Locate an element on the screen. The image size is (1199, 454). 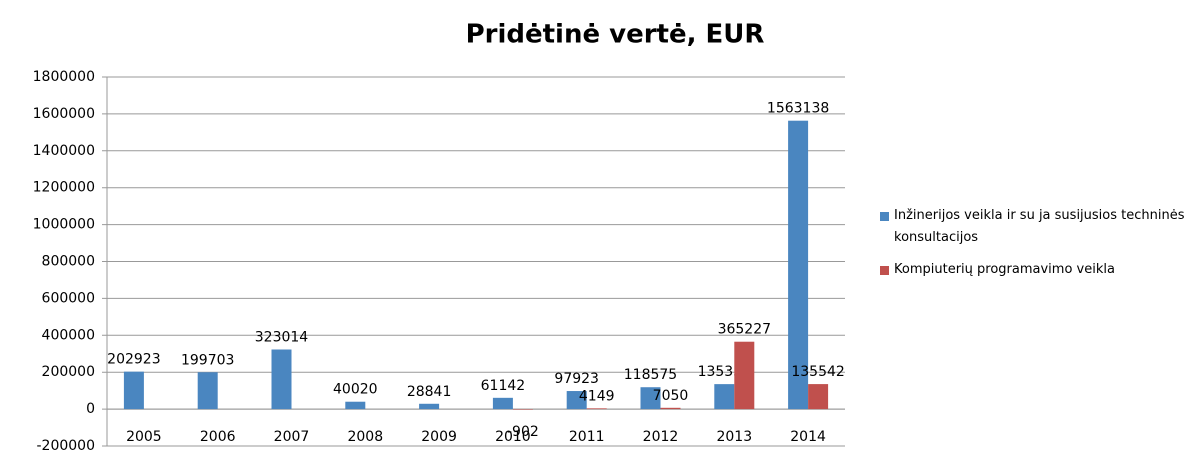
data-label: 365227 is located at coordinates (744, 330).